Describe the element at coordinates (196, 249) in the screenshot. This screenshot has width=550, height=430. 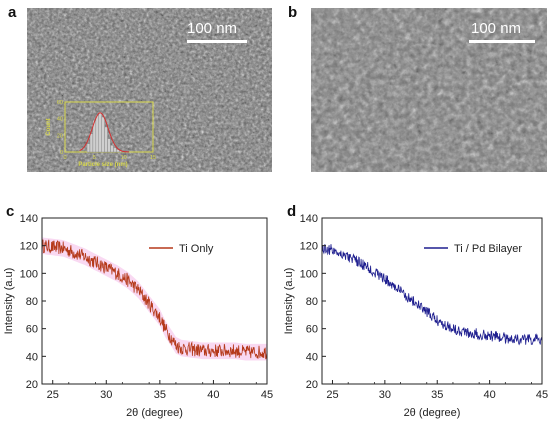
I see `legend-label: Ti Only` at that location.